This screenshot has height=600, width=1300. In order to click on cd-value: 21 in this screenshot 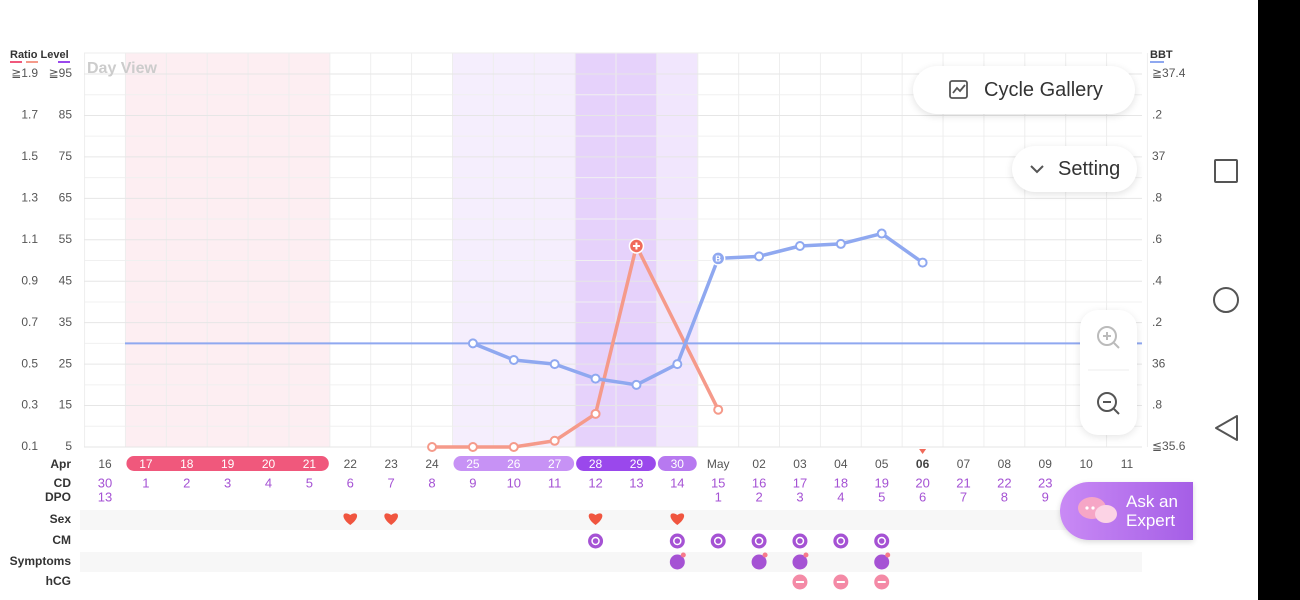, I will do `click(963, 482)`.